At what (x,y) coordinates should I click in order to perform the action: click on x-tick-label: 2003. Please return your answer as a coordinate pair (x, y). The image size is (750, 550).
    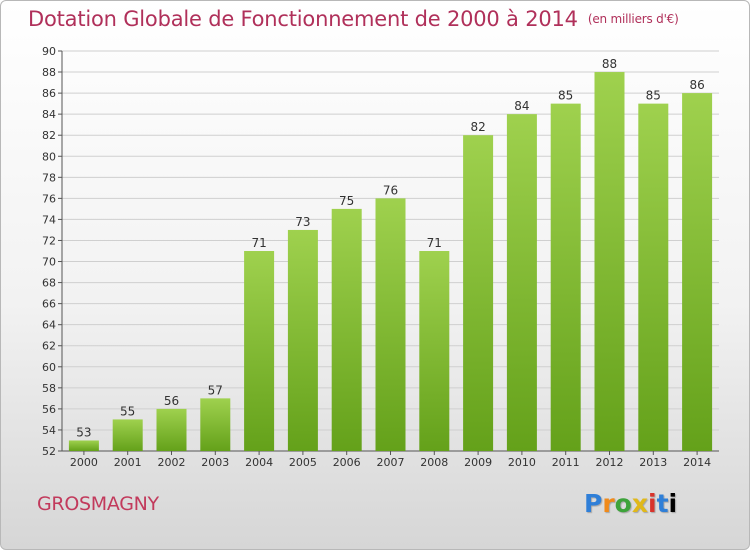
    Looking at the image, I should click on (215, 462).